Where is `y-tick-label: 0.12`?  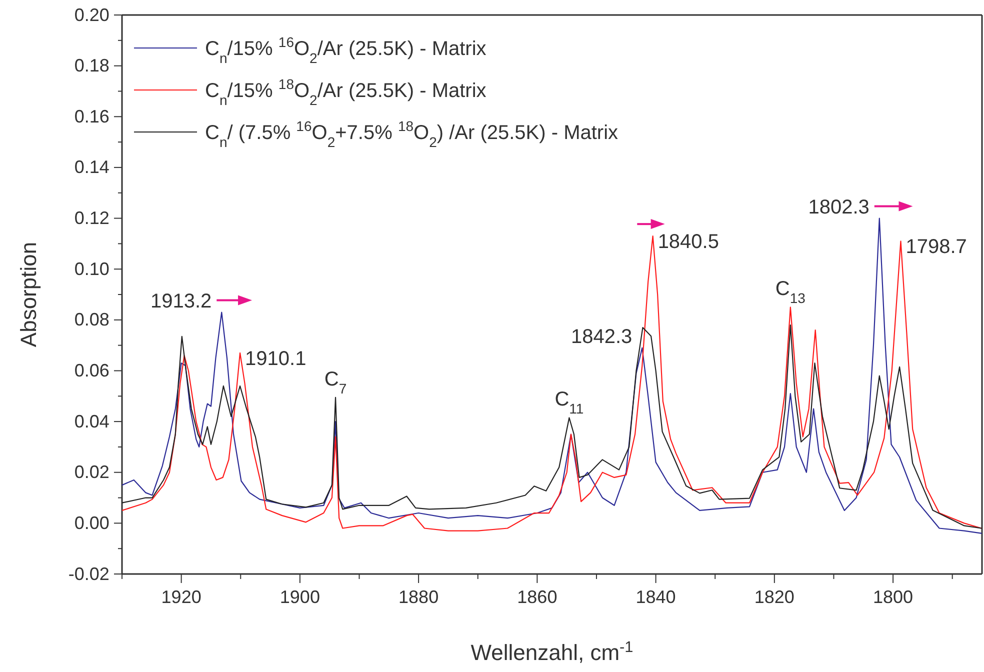 y-tick-label: 0.12 is located at coordinates (92, 218).